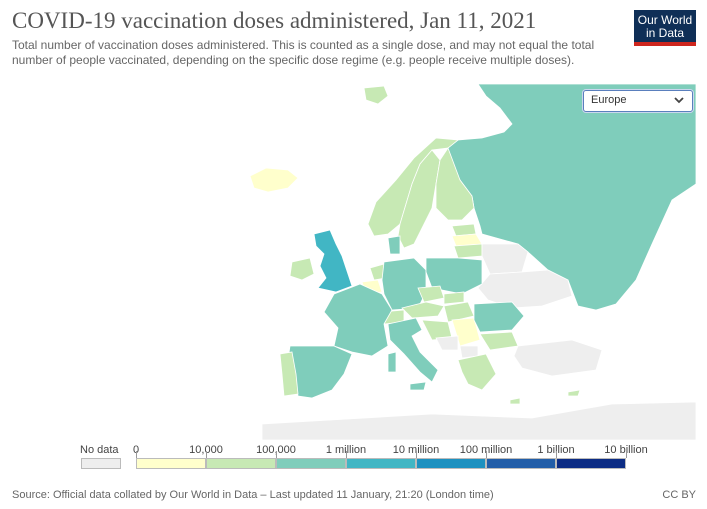 This screenshot has height=509, width=707. What do you see at coordinates (416, 450) in the screenshot?
I see `legend-tick-label: 10 million` at bounding box center [416, 450].